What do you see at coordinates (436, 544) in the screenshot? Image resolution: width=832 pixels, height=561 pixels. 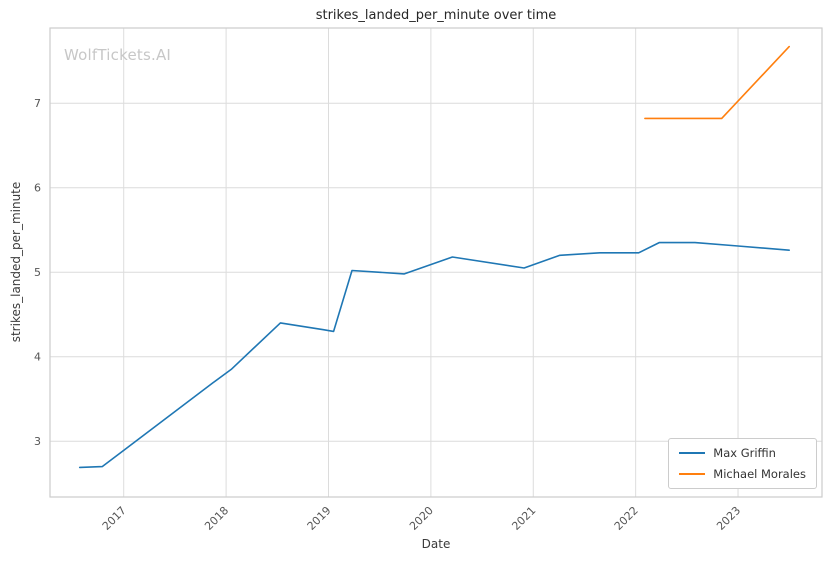 I see `x-axis-label: Date` at bounding box center [436, 544].